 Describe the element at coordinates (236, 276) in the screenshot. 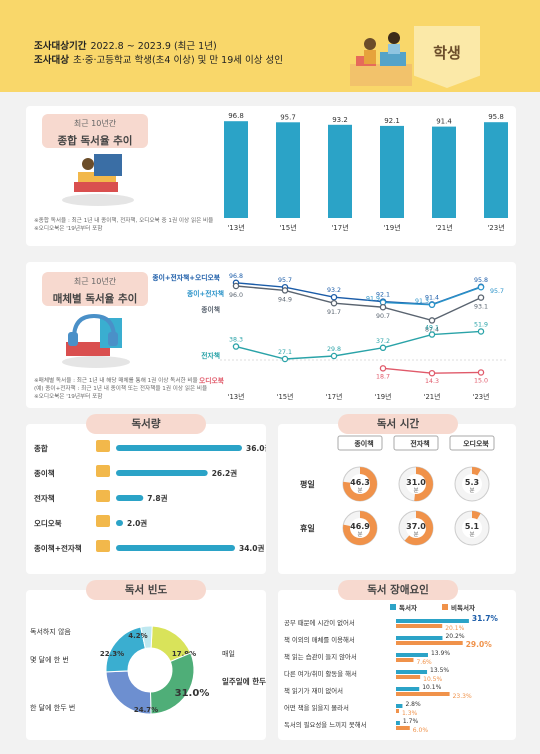

I see `media-value-label: 96.8` at that location.